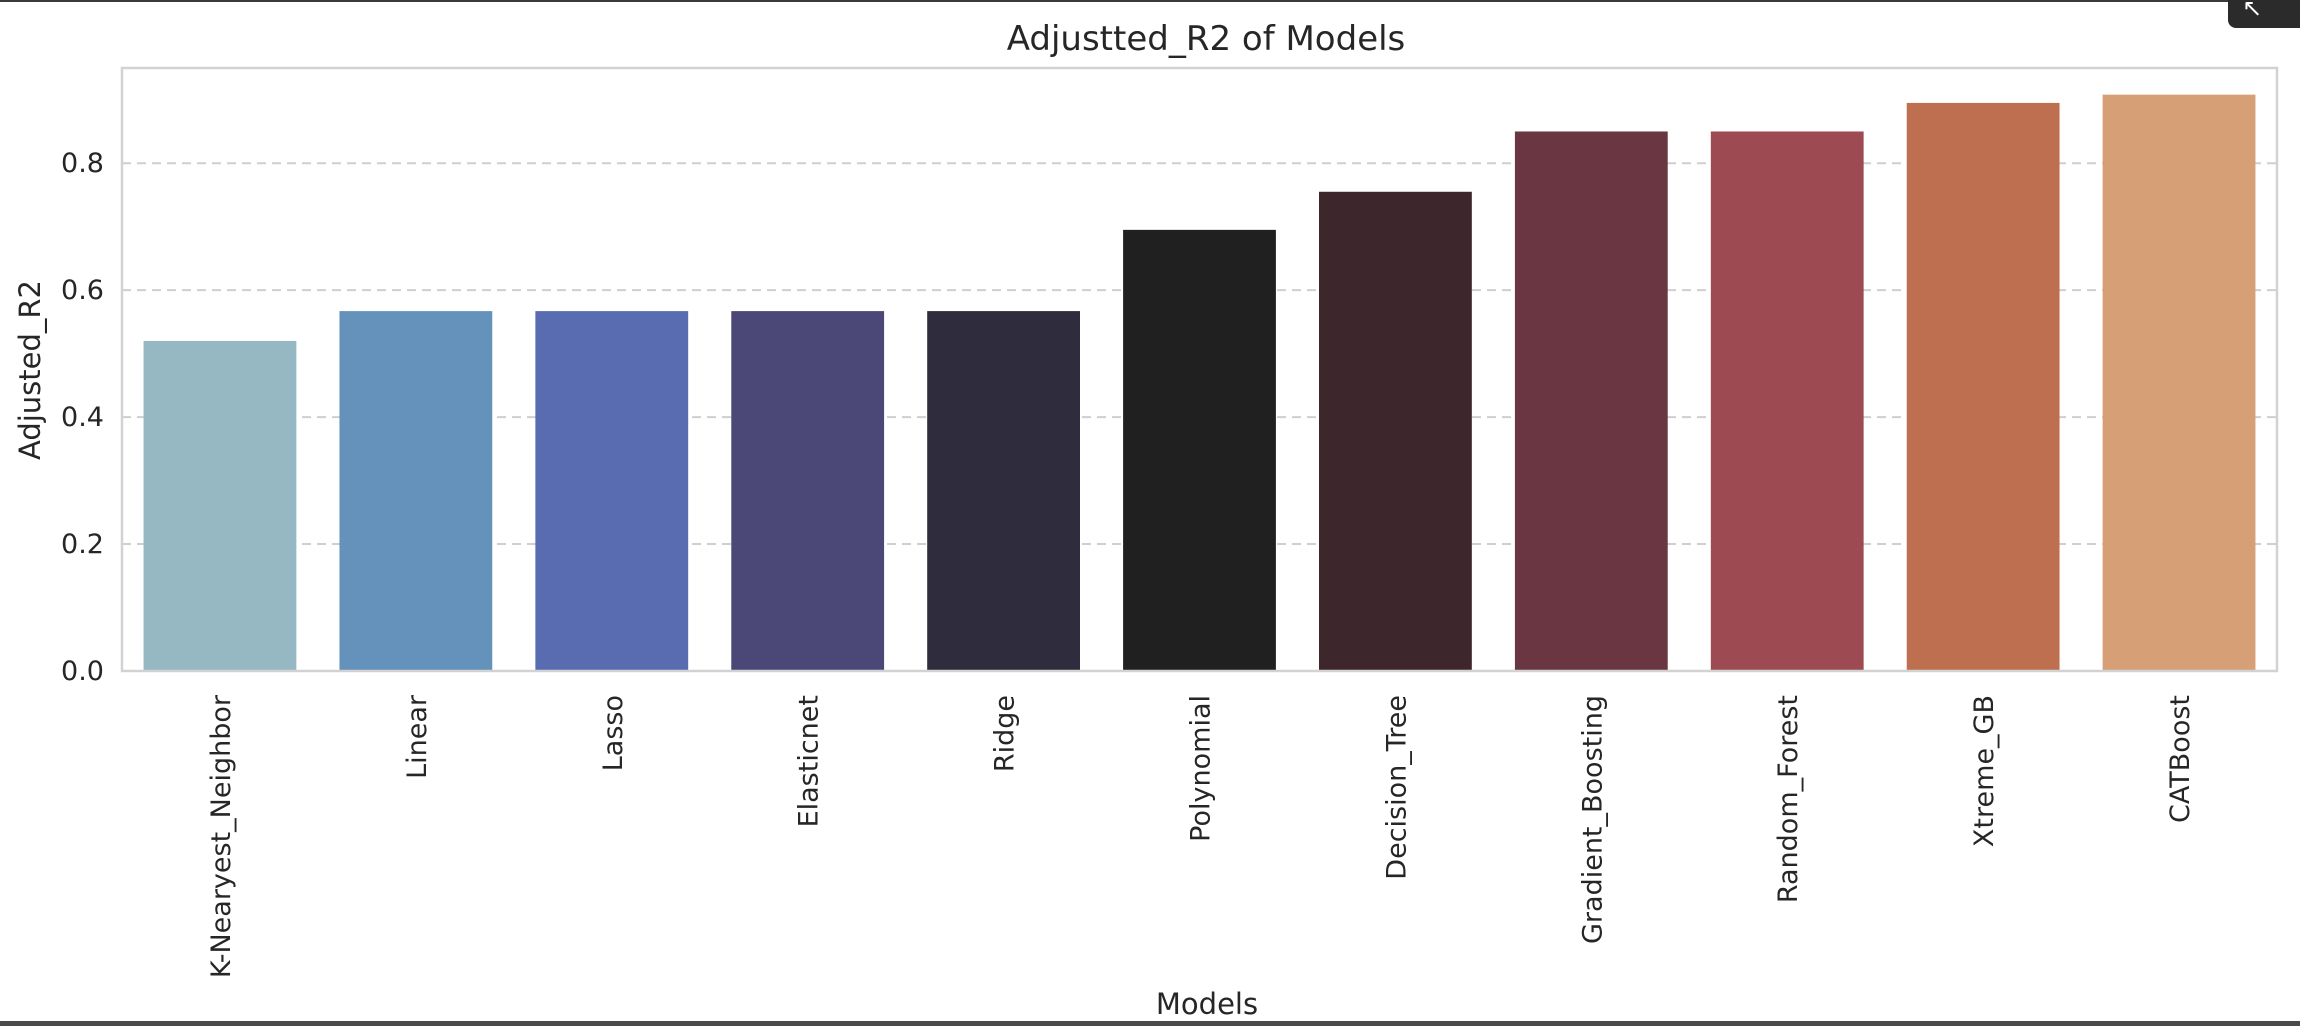 This screenshot has height=1026, width=2300. Describe the element at coordinates (1592, 819) in the screenshot. I see `x-tick-label: Gradient_Boosting` at that location.